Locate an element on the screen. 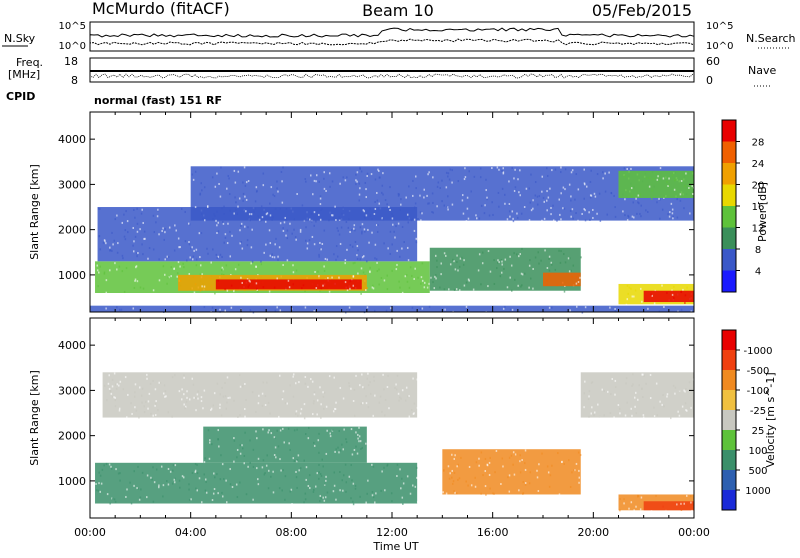 The height and width of the screenshot is (558, 800). nave-label: Nave is located at coordinates (762, 70).